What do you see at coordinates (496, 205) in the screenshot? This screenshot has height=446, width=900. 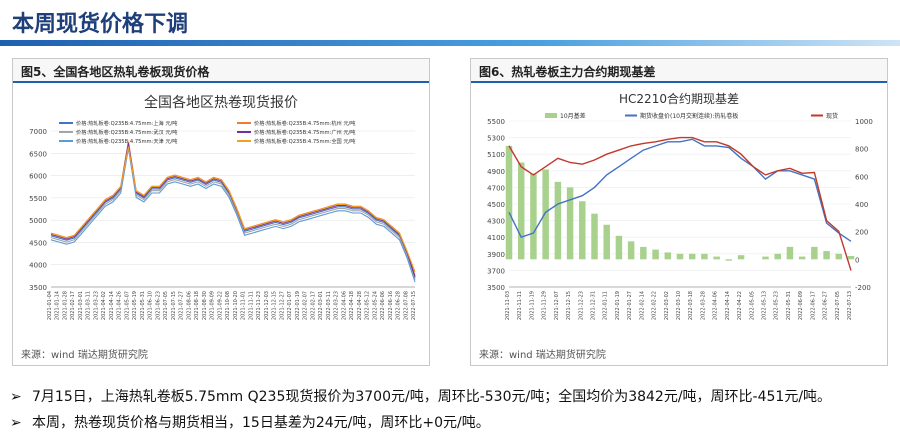 I see `y-left-tick-label: 4500` at bounding box center [496, 205].